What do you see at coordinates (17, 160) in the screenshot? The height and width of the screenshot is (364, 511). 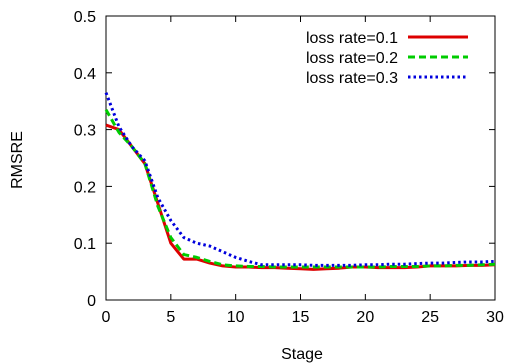 I see `y-axis-title: RMSRE` at bounding box center [17, 160].